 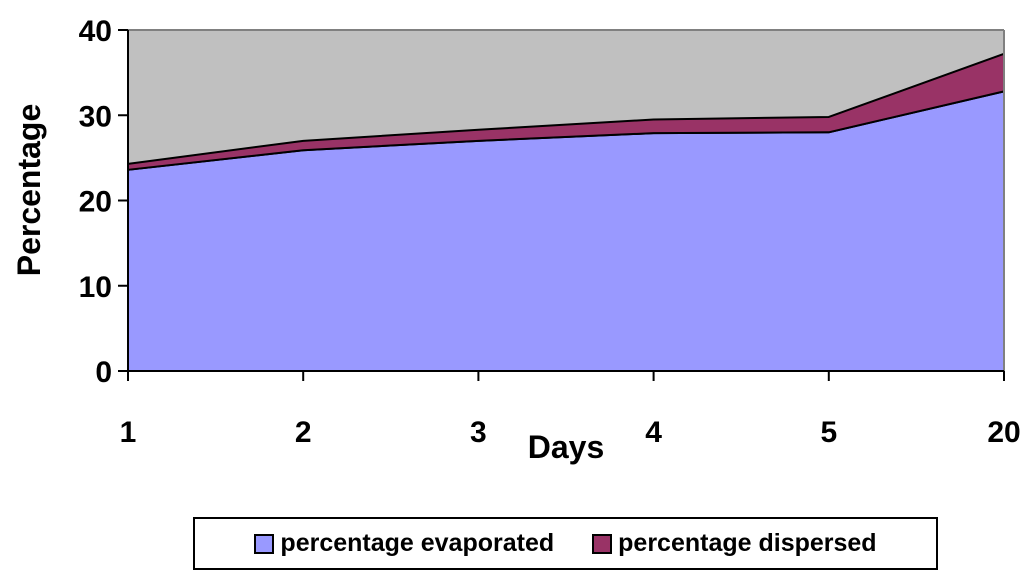 I want to click on legend-swatch-evaporated, so click(x=264, y=543).